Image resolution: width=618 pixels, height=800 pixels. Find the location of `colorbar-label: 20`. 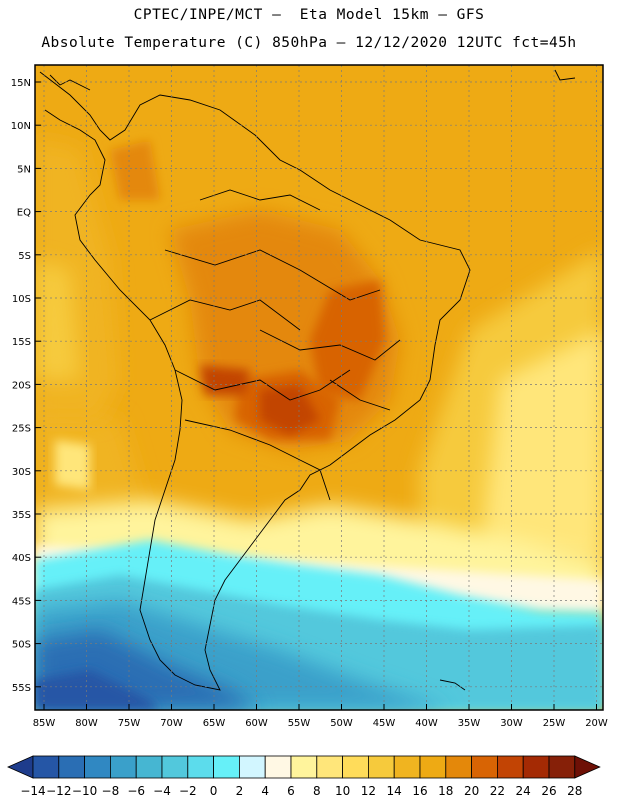

colorbar-label: 20 is located at coordinates (471, 791).